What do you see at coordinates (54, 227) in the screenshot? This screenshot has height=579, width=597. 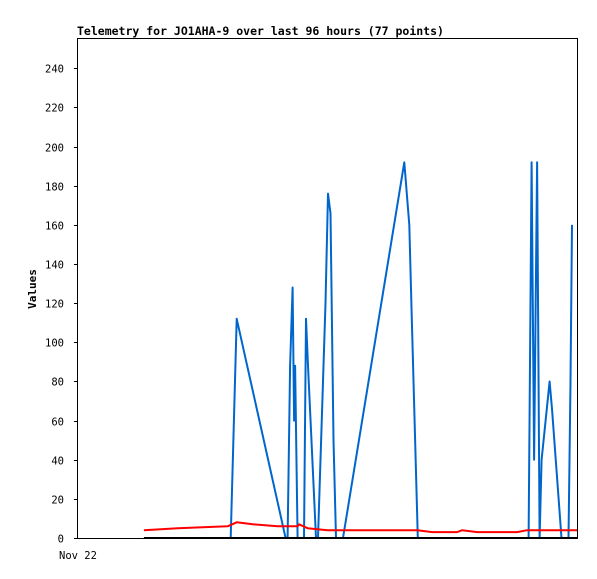 I see `y-tick-label: 160` at bounding box center [54, 227].